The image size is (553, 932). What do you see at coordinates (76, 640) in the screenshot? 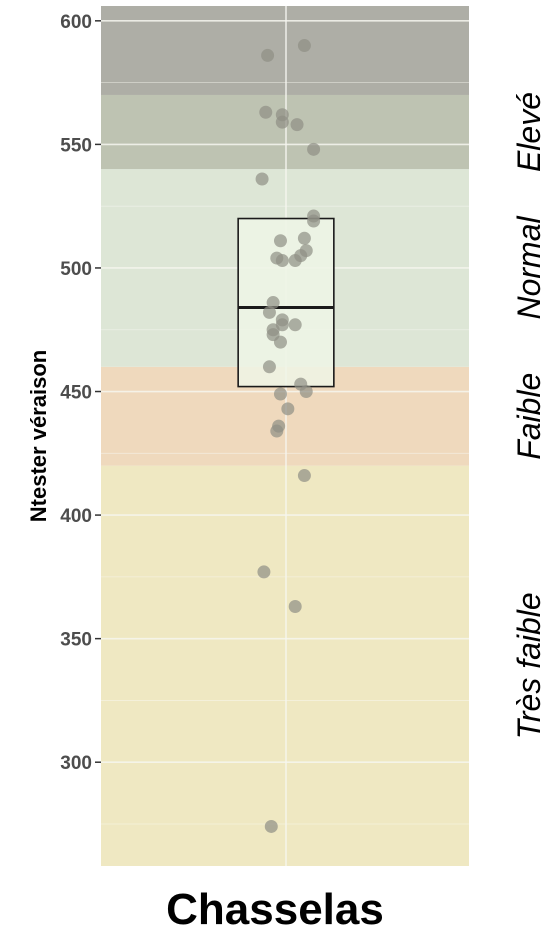
I see `y-tick-label: 350` at bounding box center [76, 640].